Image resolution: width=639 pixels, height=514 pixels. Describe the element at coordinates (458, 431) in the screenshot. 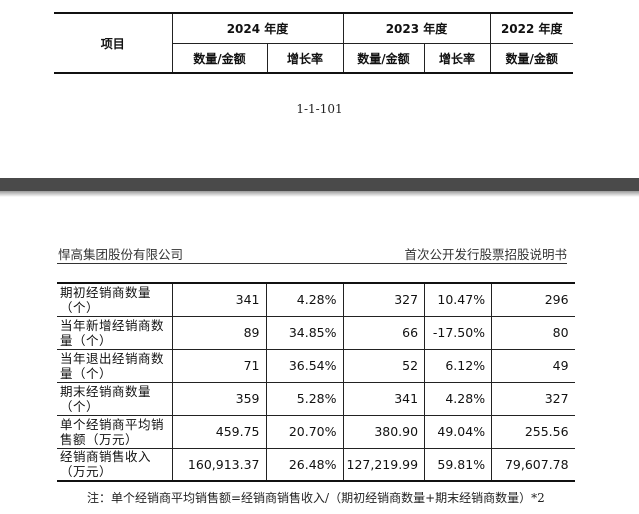

I see `growth-2023: 49.04%` at that location.